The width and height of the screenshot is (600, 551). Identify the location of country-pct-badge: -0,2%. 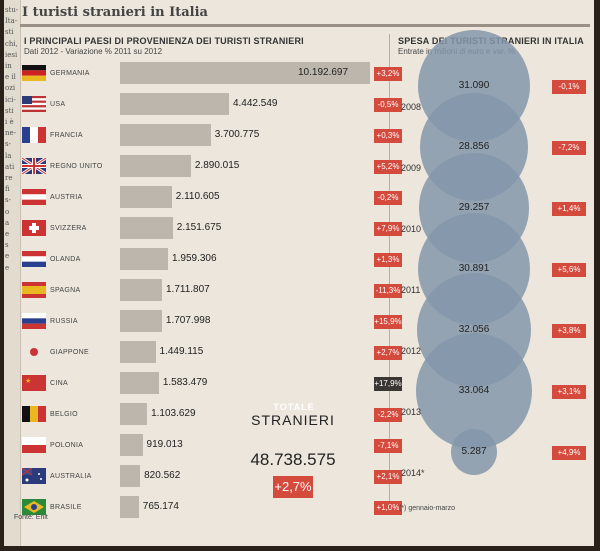
(388, 198).